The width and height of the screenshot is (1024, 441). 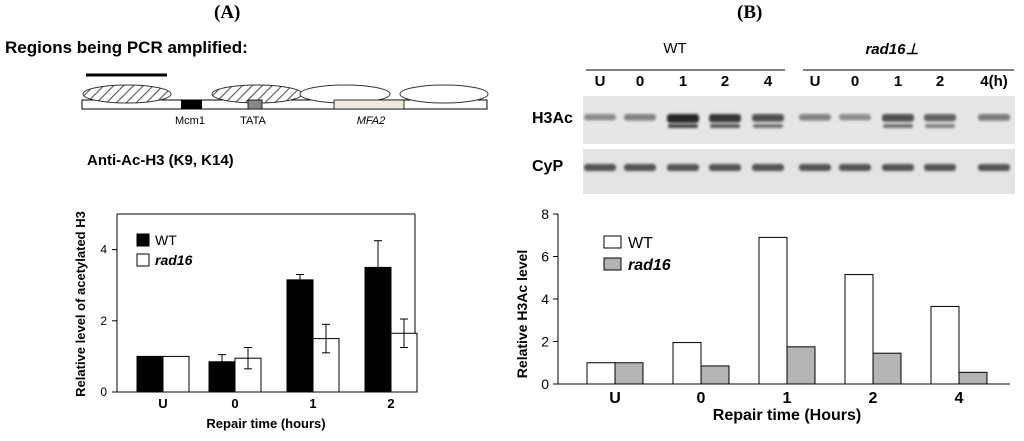 What do you see at coordinates (390, 403) in the screenshot?
I see `chart-a-xtick-label: 2` at bounding box center [390, 403].